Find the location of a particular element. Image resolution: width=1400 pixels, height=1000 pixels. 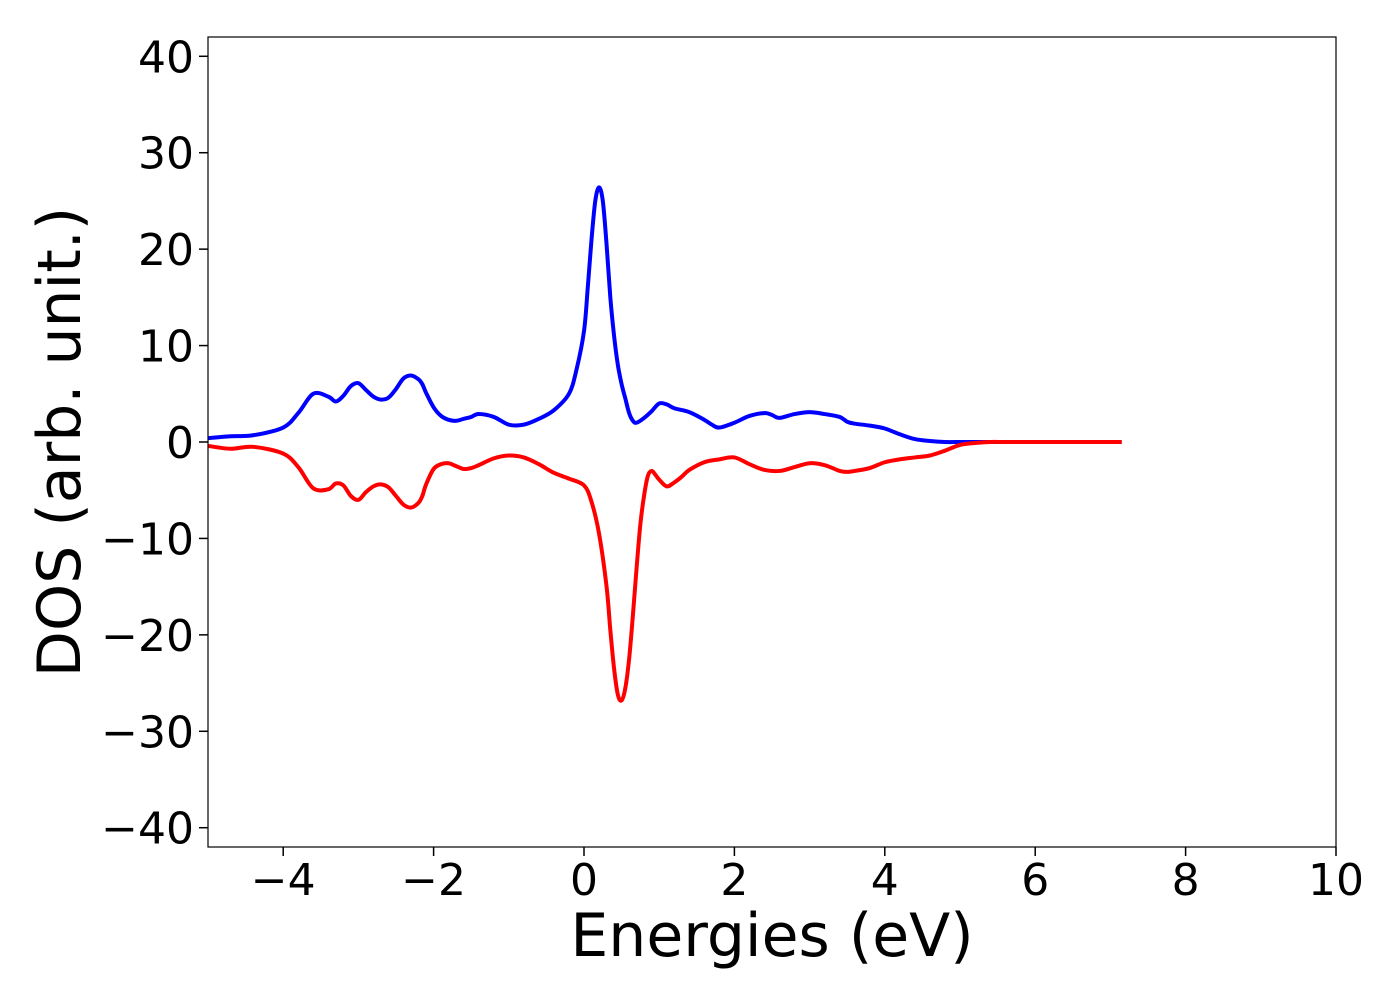

y-axis-title: DOS (arb. unit.) is located at coordinates (60, 442).